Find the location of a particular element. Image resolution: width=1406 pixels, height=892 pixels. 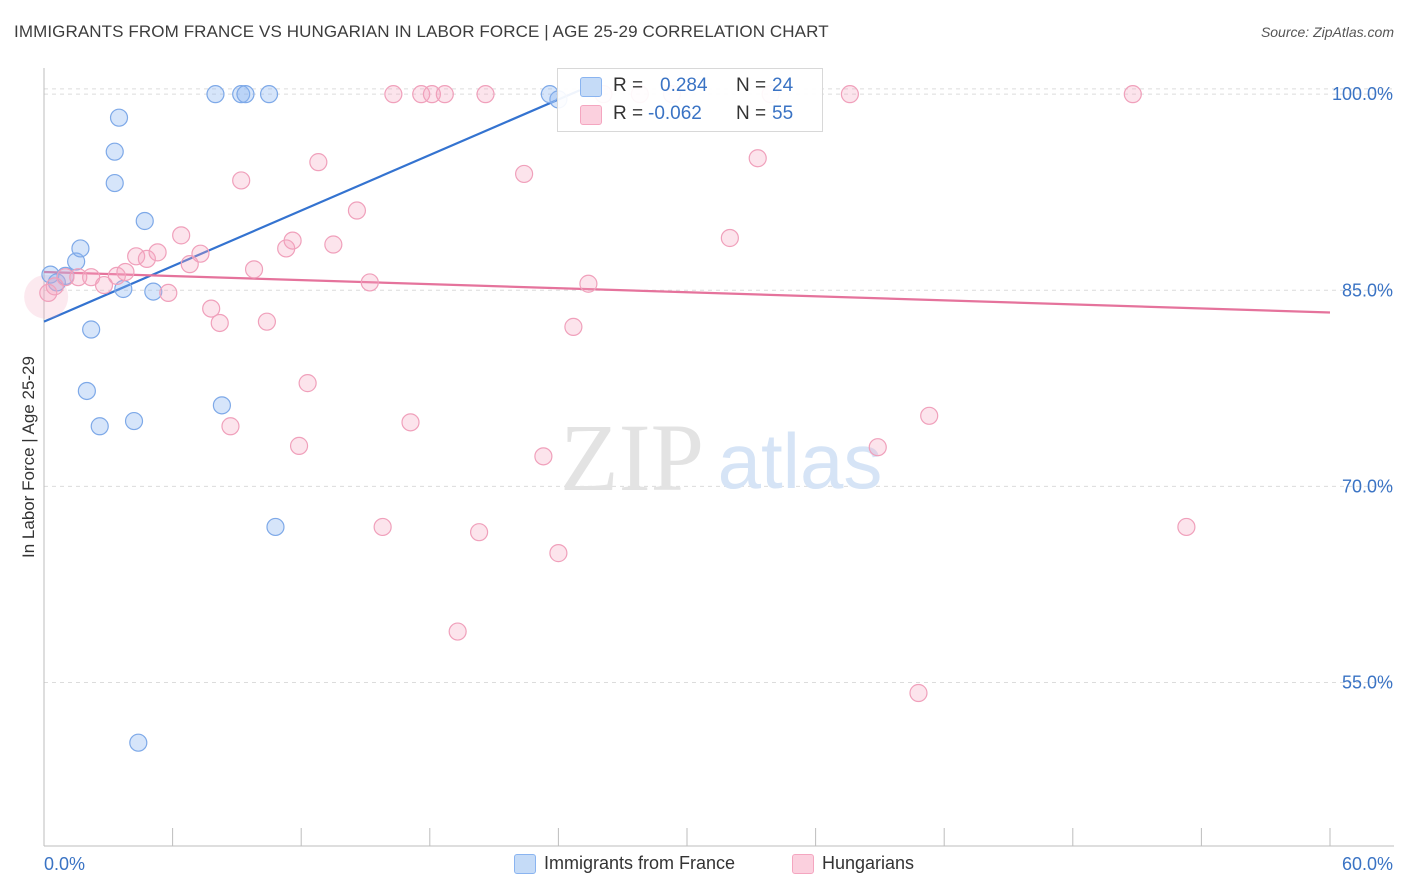

legend-row-france: R = 0.284 N = 24 is located at coordinates (690, 86).